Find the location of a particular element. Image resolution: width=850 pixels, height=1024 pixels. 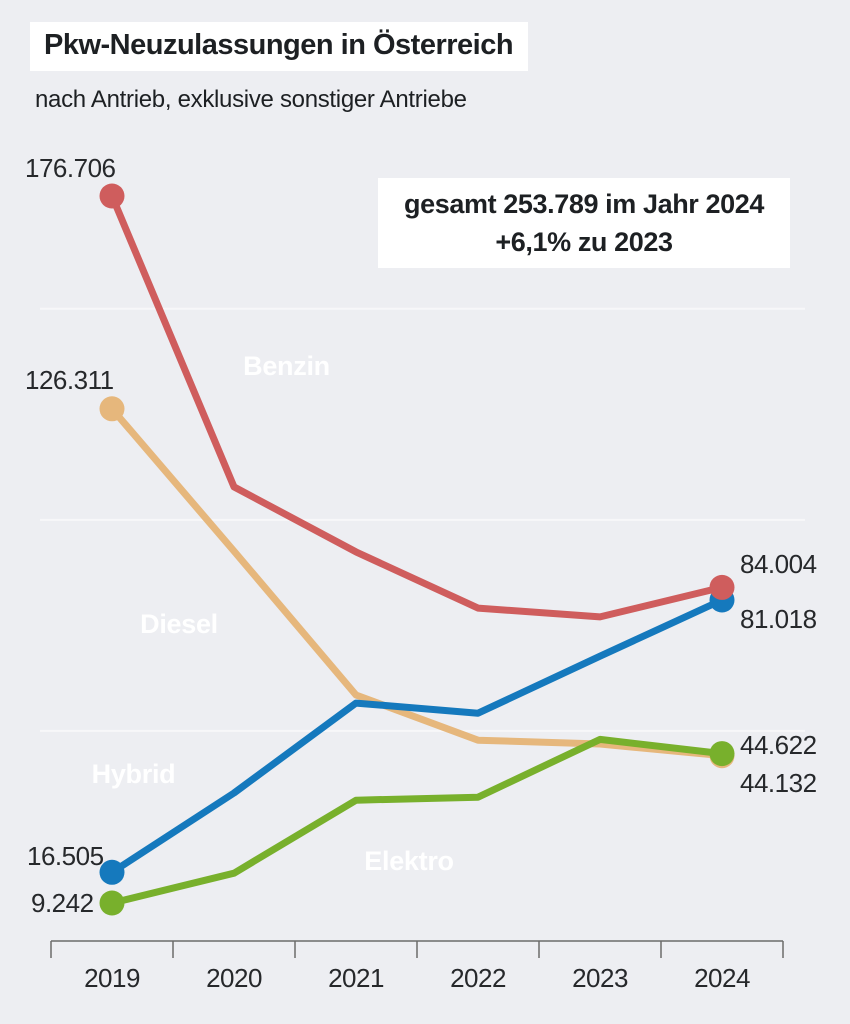

hybrid-start-value: 16.505 is located at coordinates (65, 856).